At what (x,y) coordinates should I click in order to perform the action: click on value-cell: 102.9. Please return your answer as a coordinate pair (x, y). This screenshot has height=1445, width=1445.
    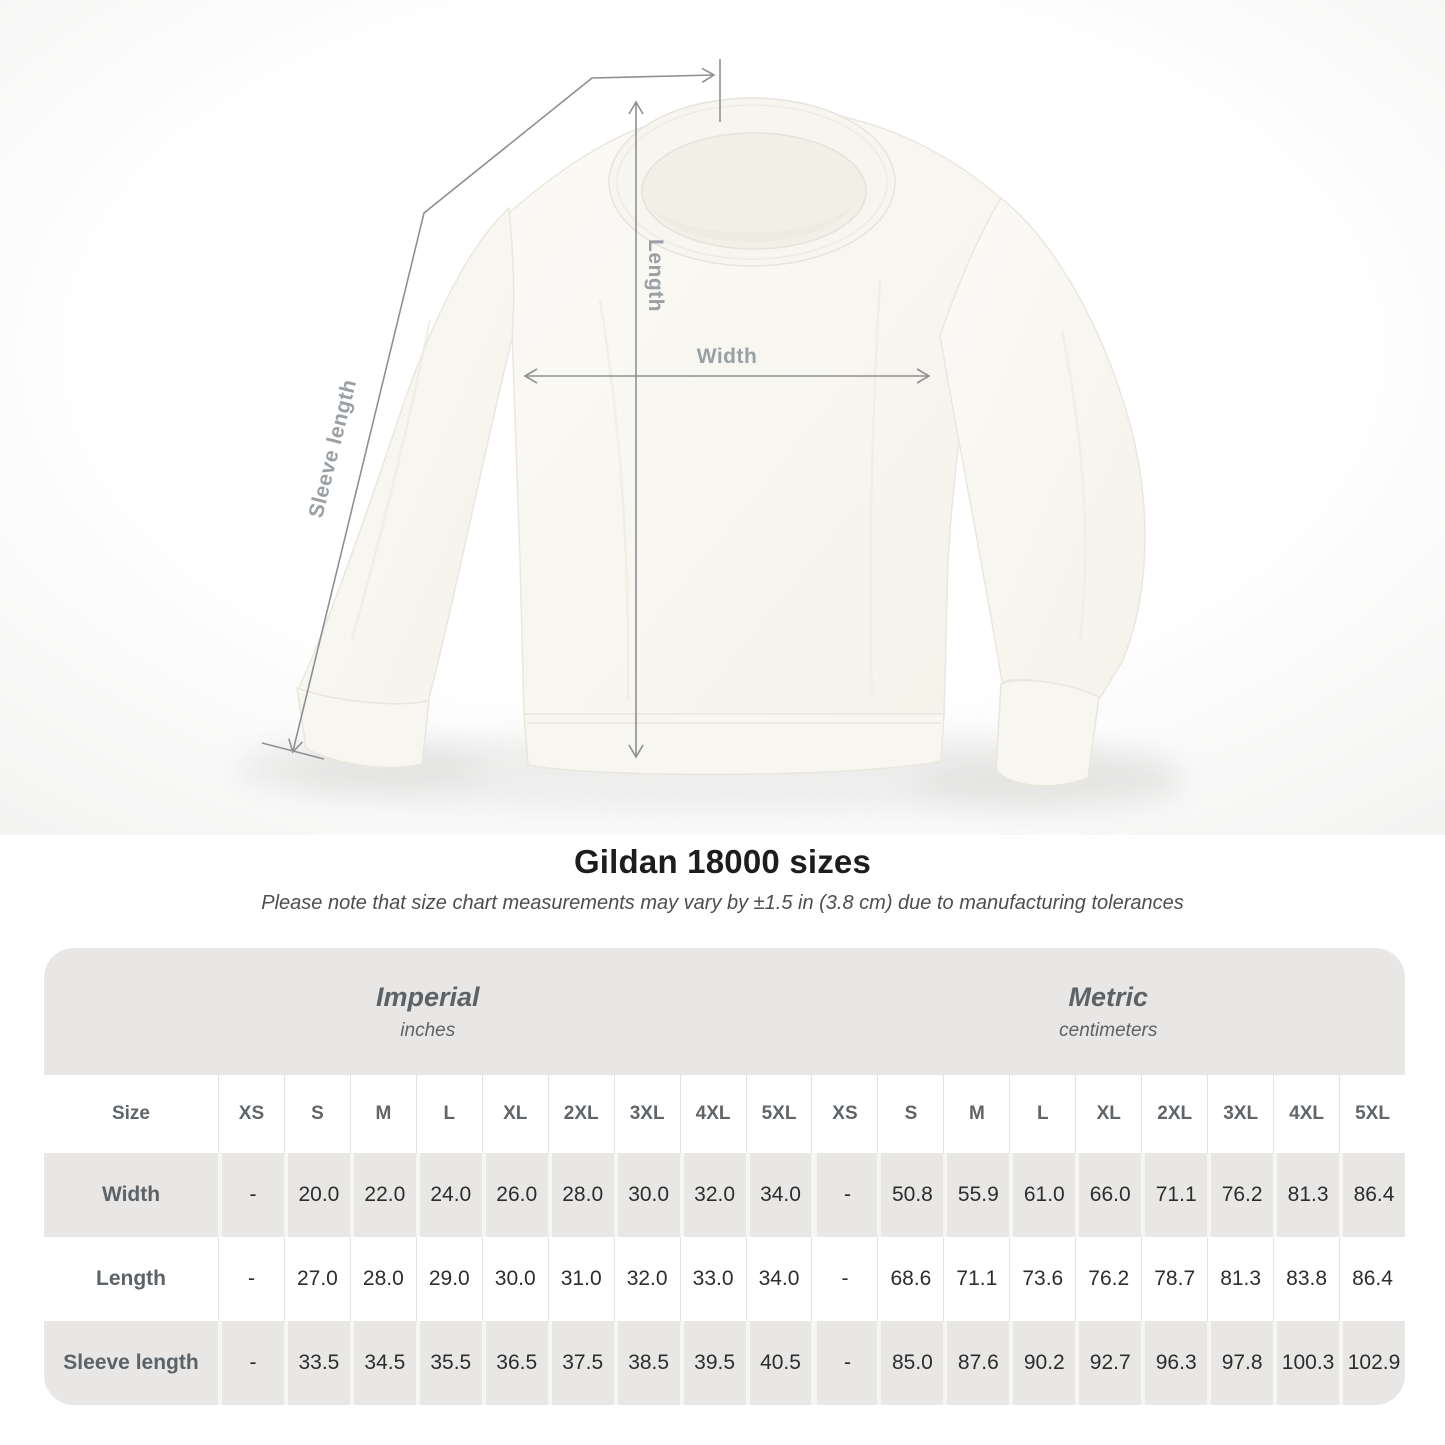
    Looking at the image, I should click on (1372, 1363).